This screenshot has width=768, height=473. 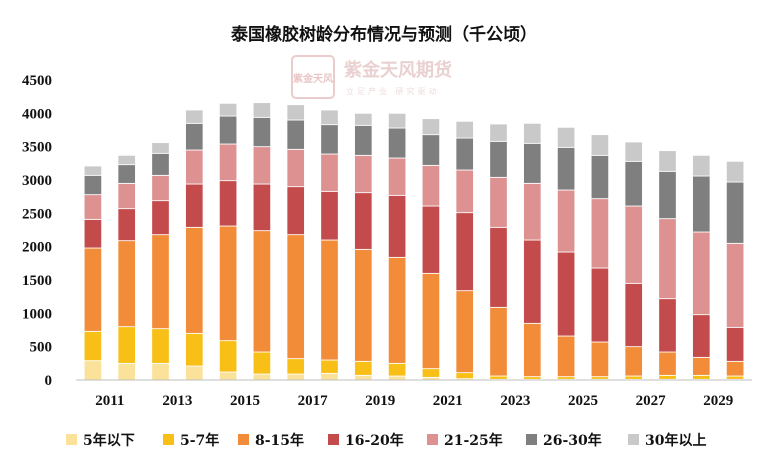 What do you see at coordinates (313, 77) in the screenshot?
I see `watermark-seal-icon` at bounding box center [313, 77].